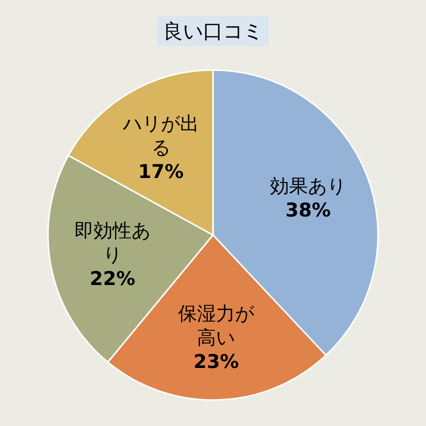  I want to click on chart-title: 良い口コミ, so click(213, 31).